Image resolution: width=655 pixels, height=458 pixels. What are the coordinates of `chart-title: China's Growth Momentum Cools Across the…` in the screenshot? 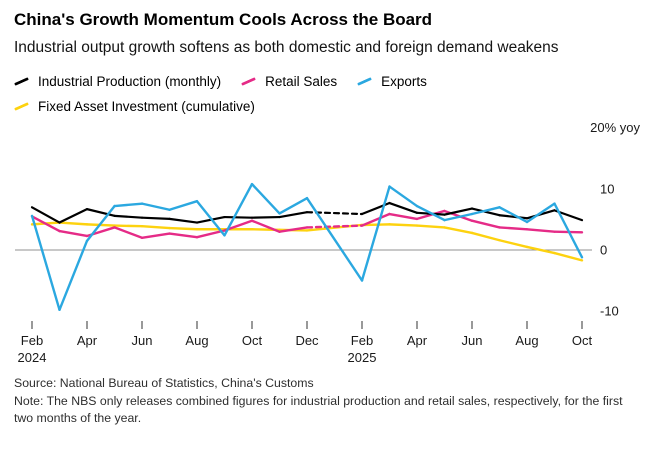 It's located at (223, 19).